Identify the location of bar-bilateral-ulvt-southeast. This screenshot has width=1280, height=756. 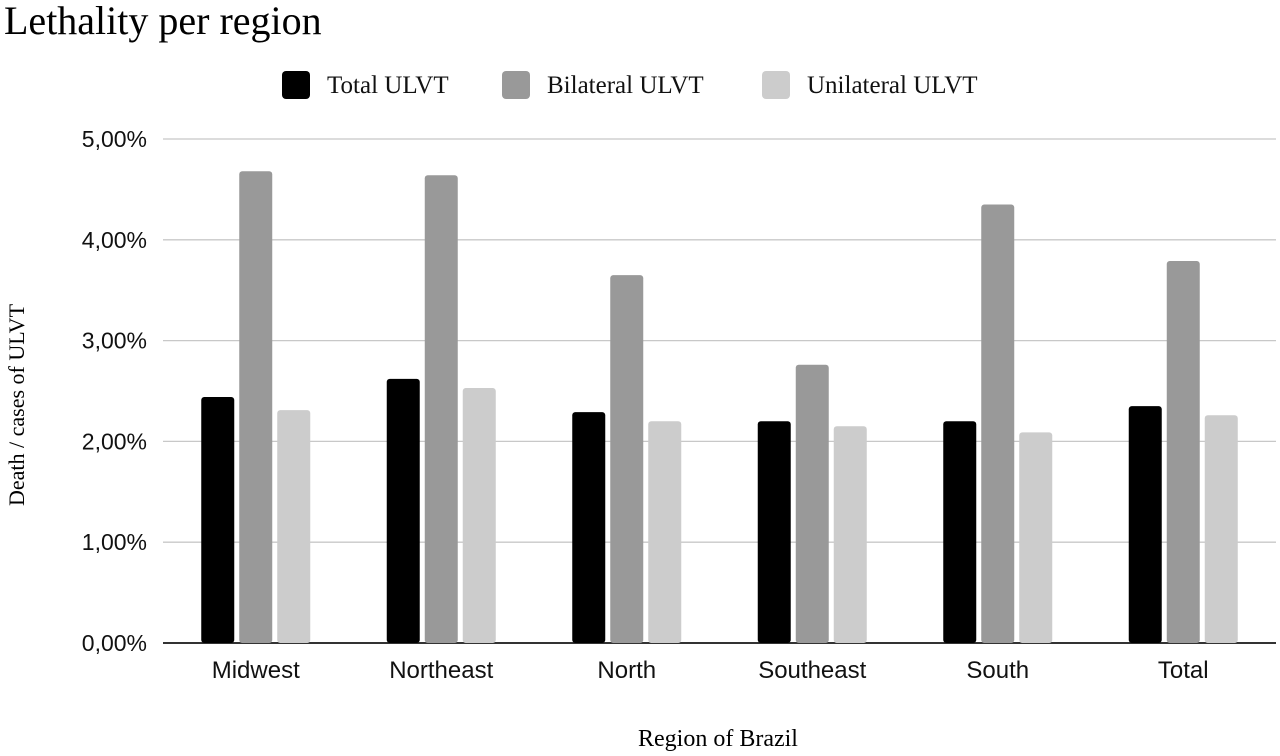
(812, 503).